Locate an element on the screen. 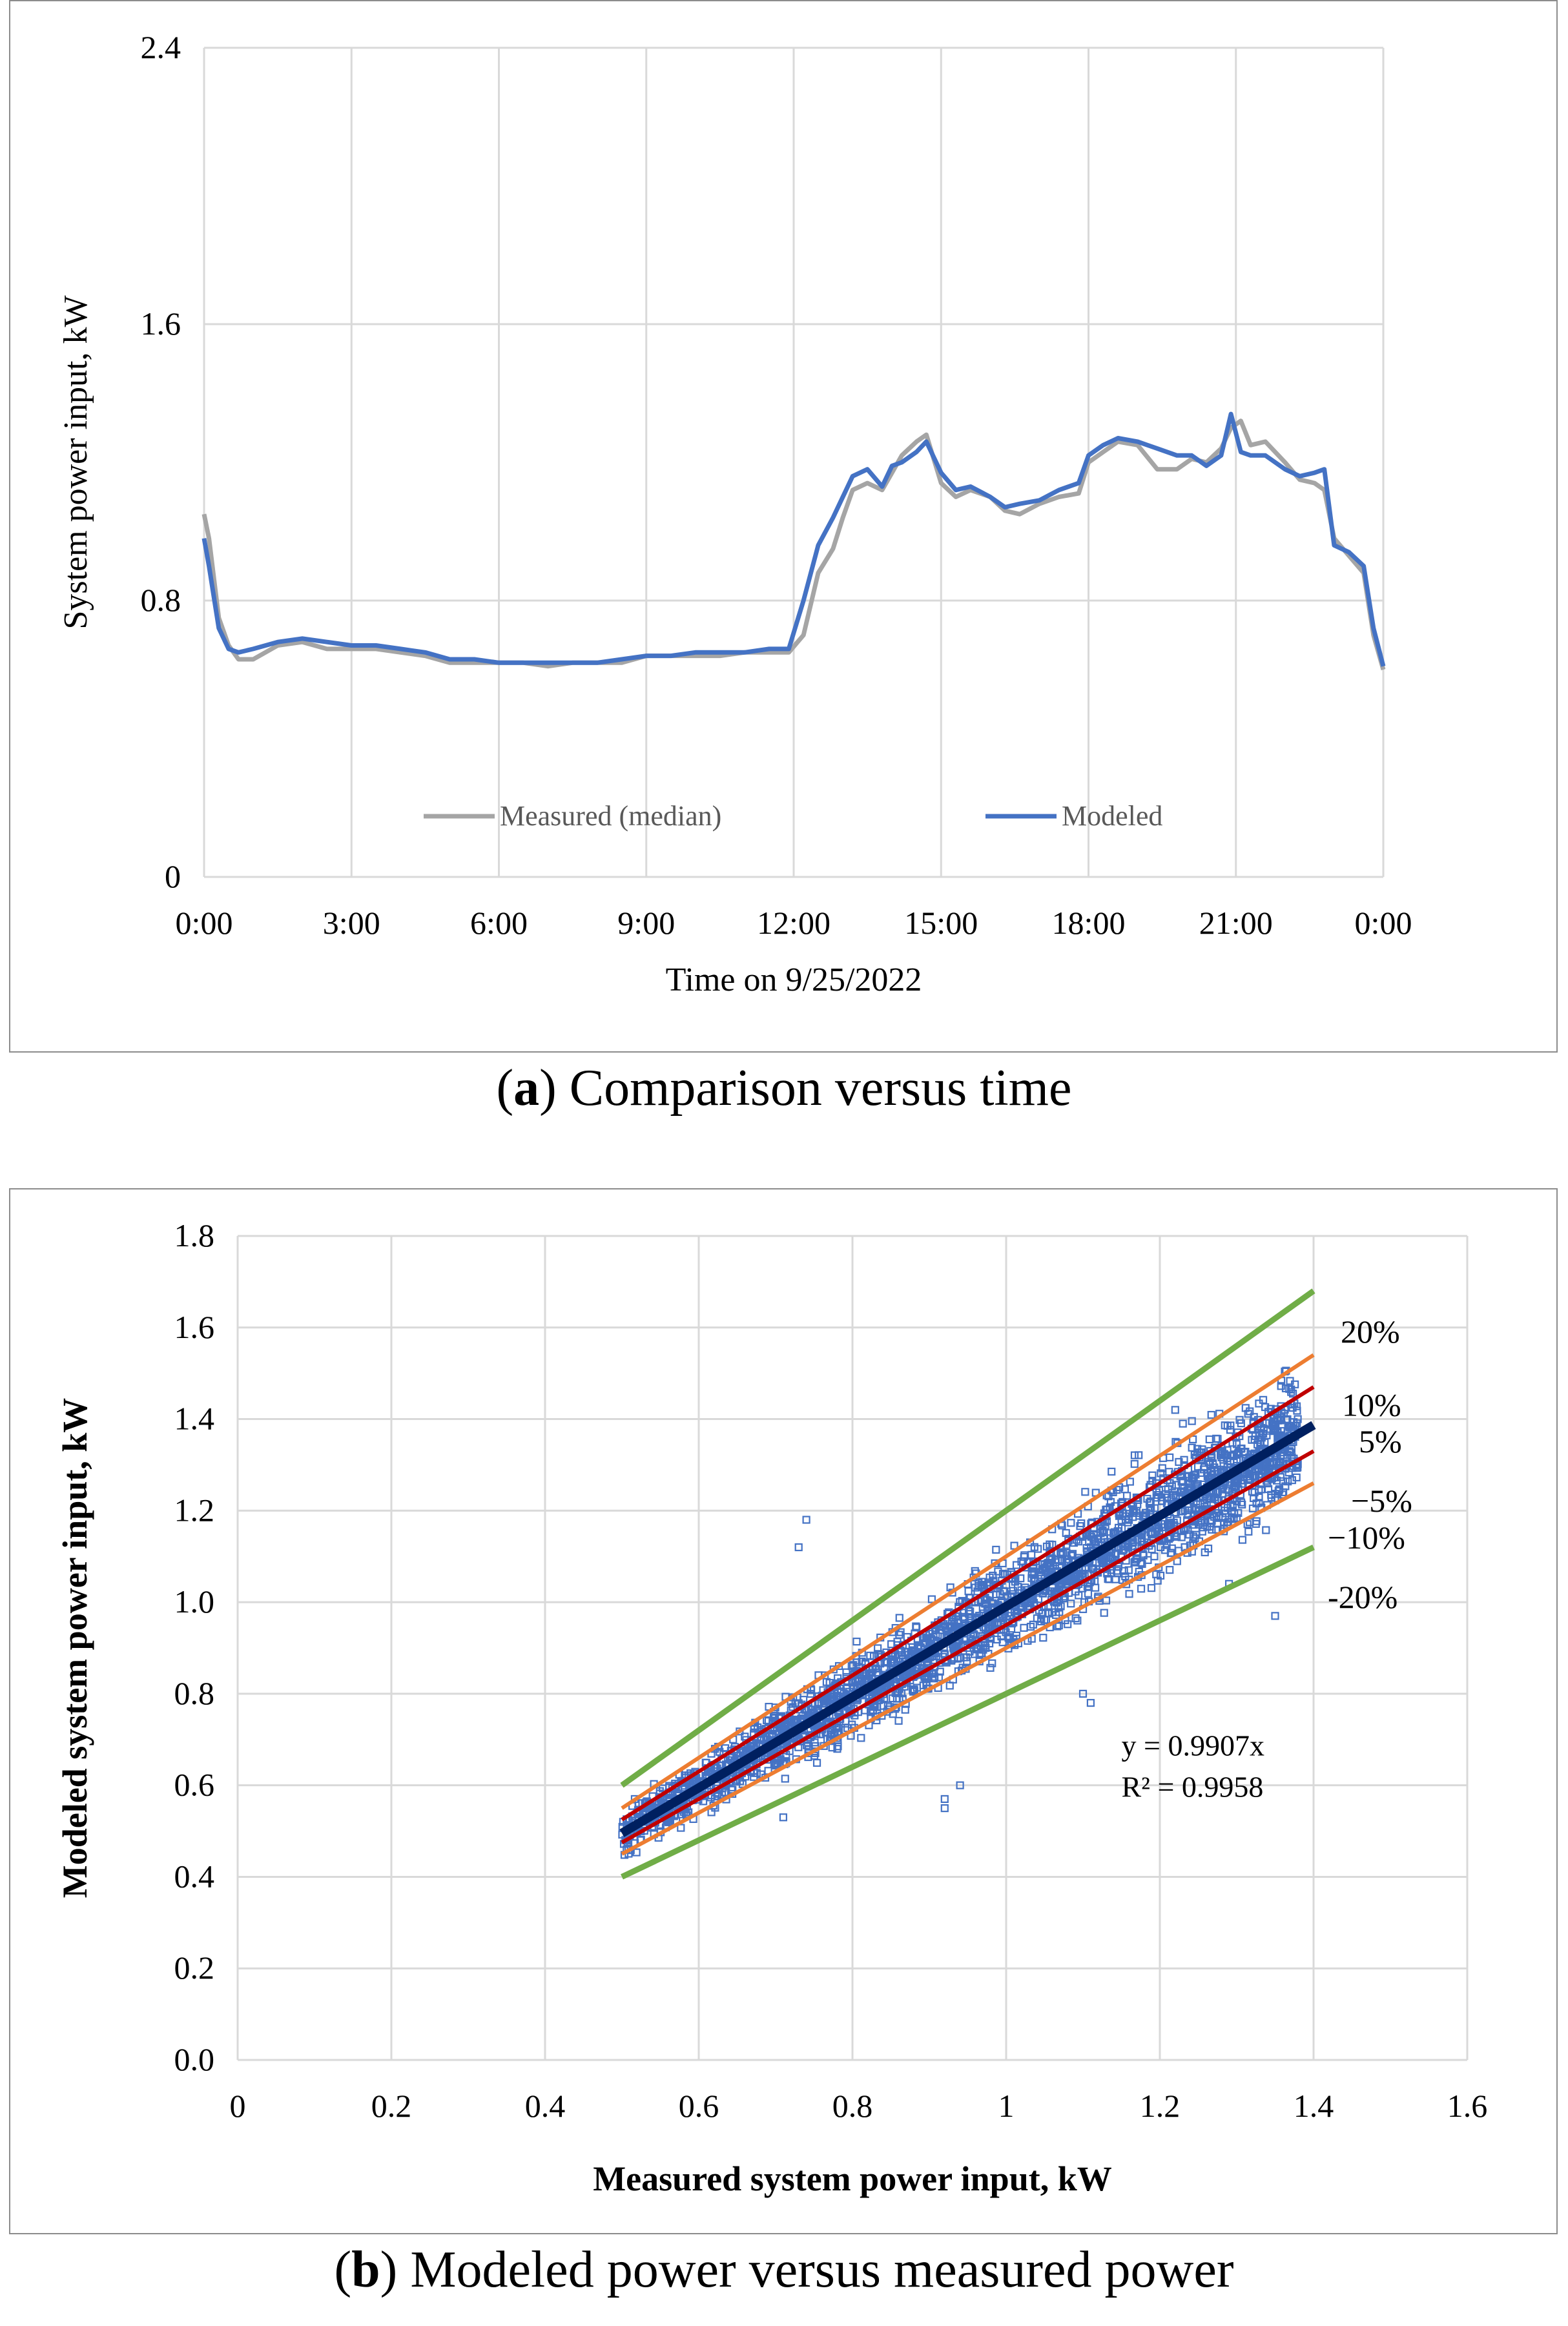 This screenshot has width=1568, height=2326. y-axis-label: System power input, kW is located at coordinates (75, 462).